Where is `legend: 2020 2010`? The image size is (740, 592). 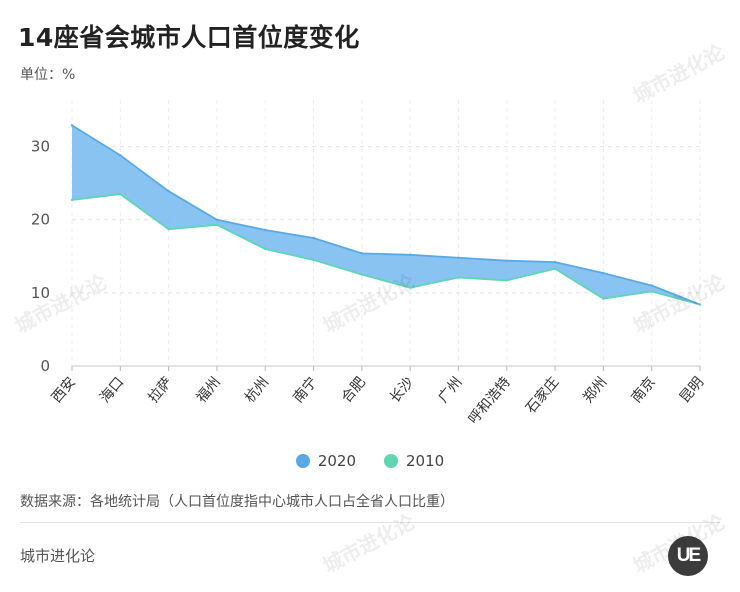 legend: 2020 2010 is located at coordinates (370, 461).